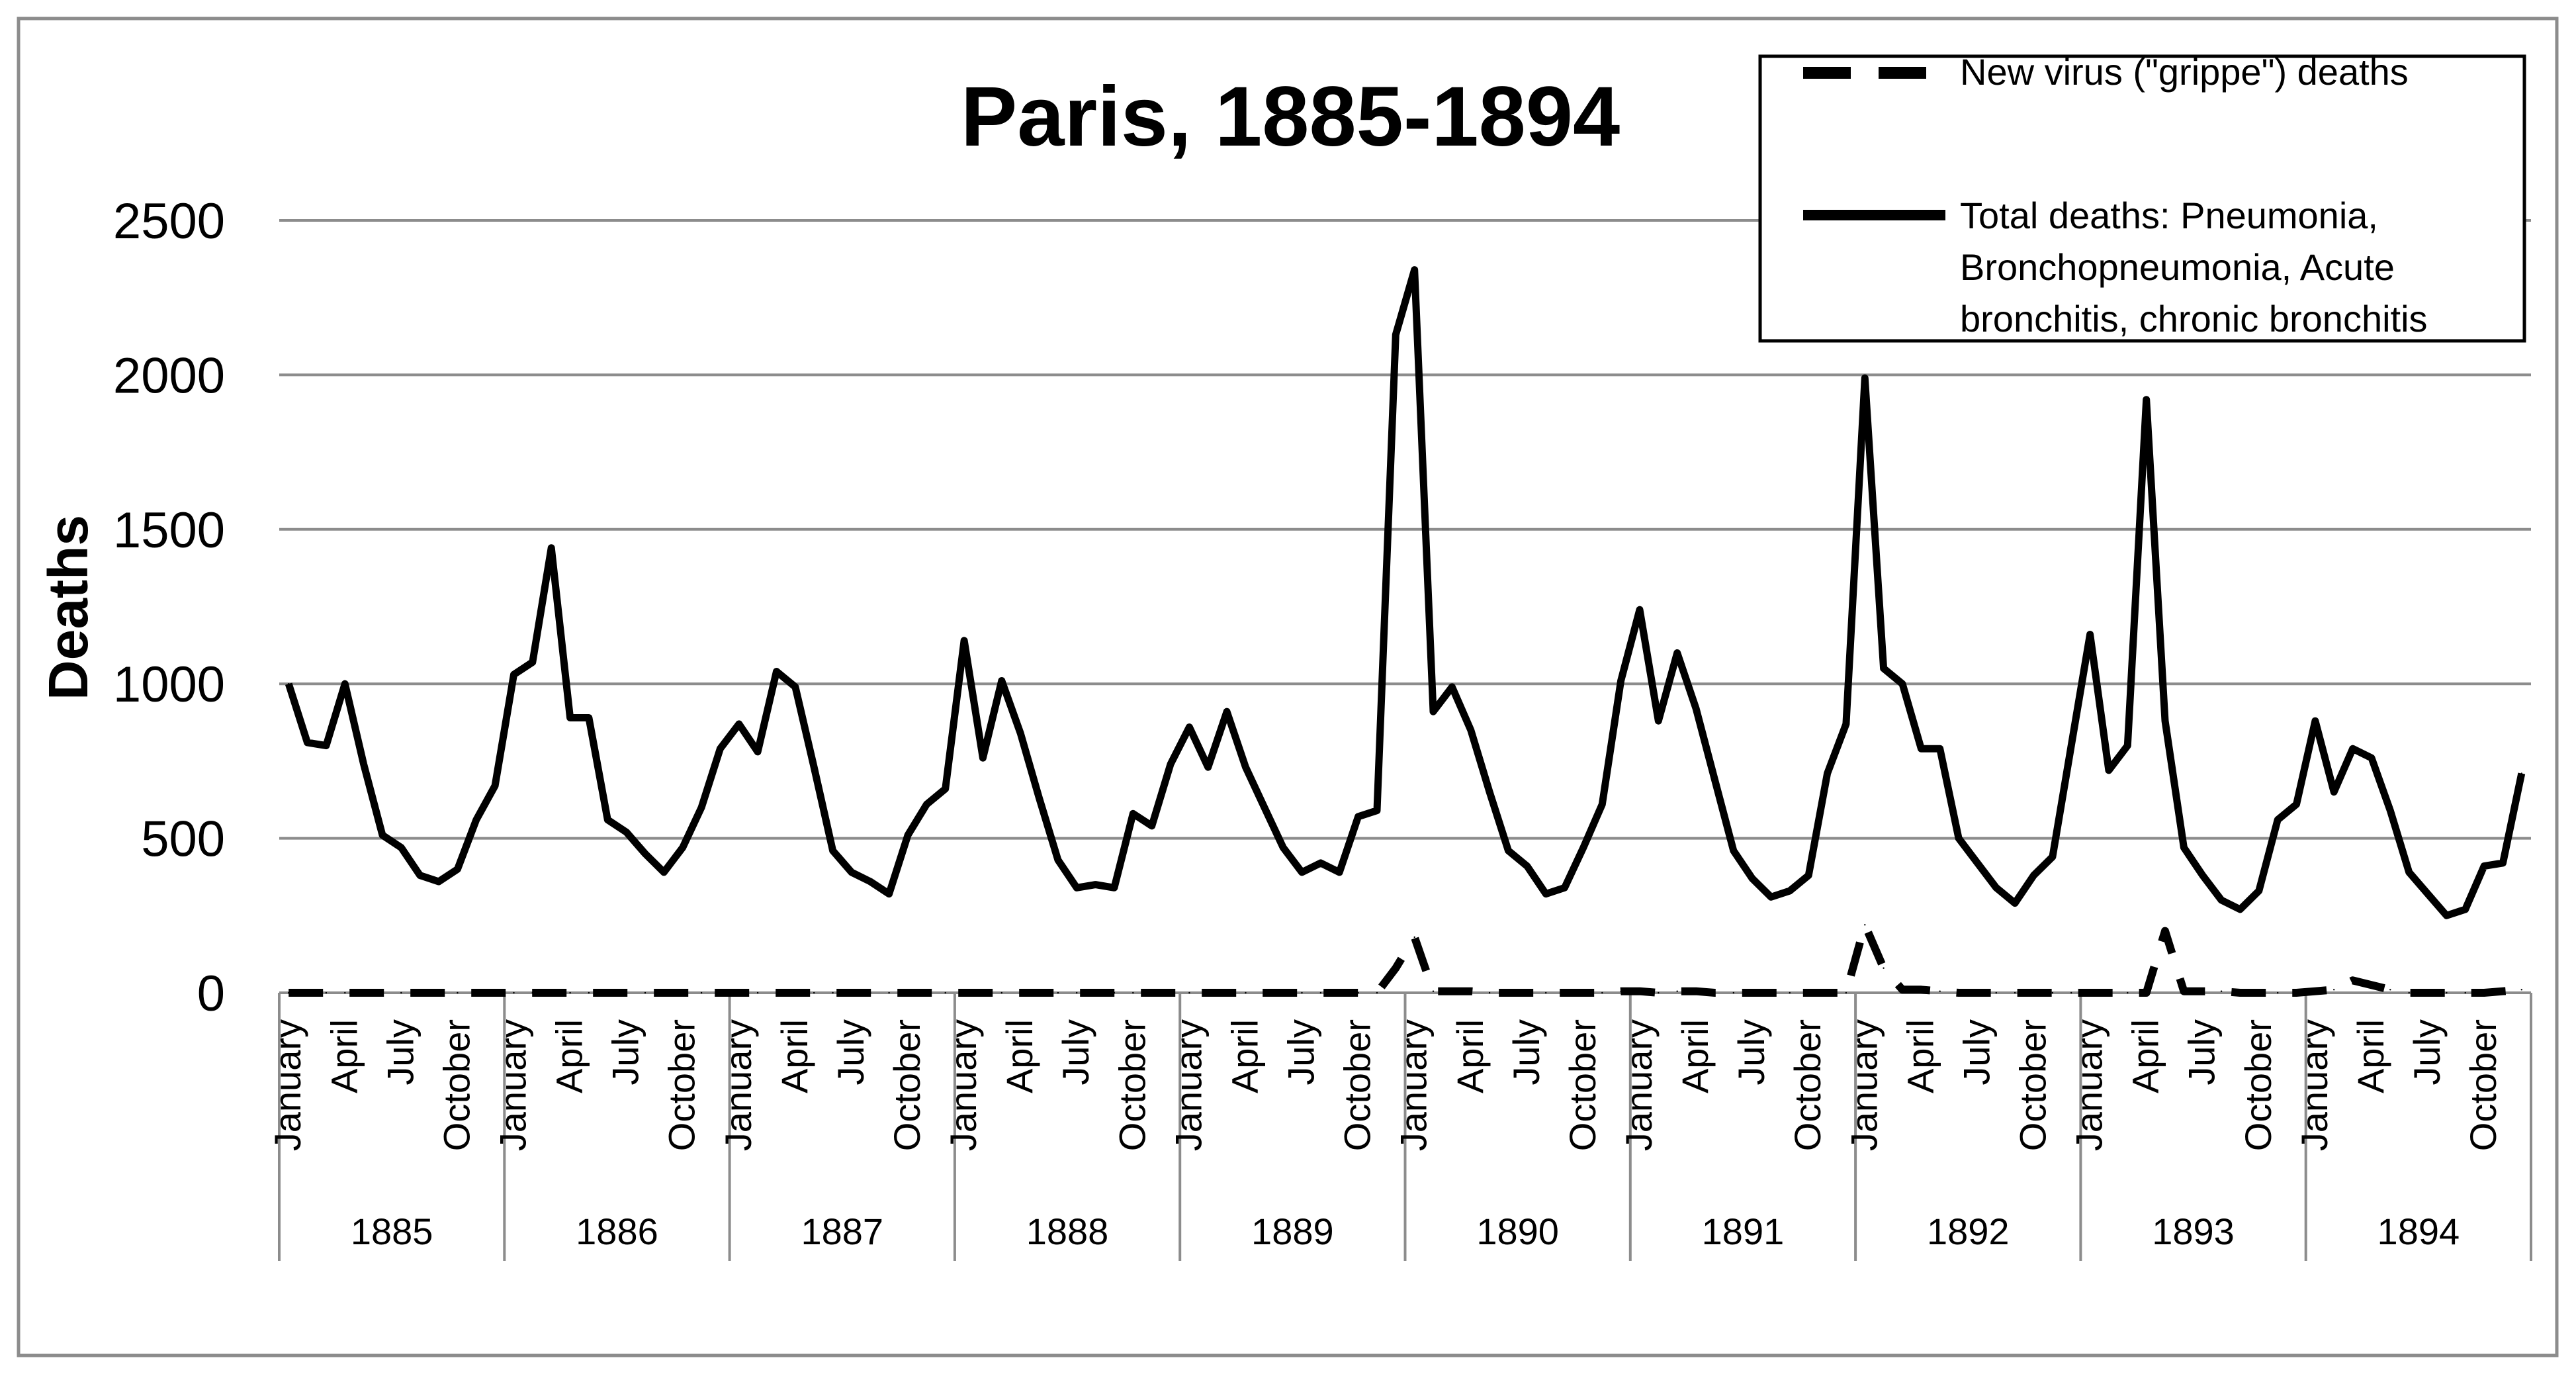 This screenshot has height=1374, width=2576. What do you see at coordinates (617, 1231) in the screenshot?
I see `year-label: 1886` at bounding box center [617, 1231].